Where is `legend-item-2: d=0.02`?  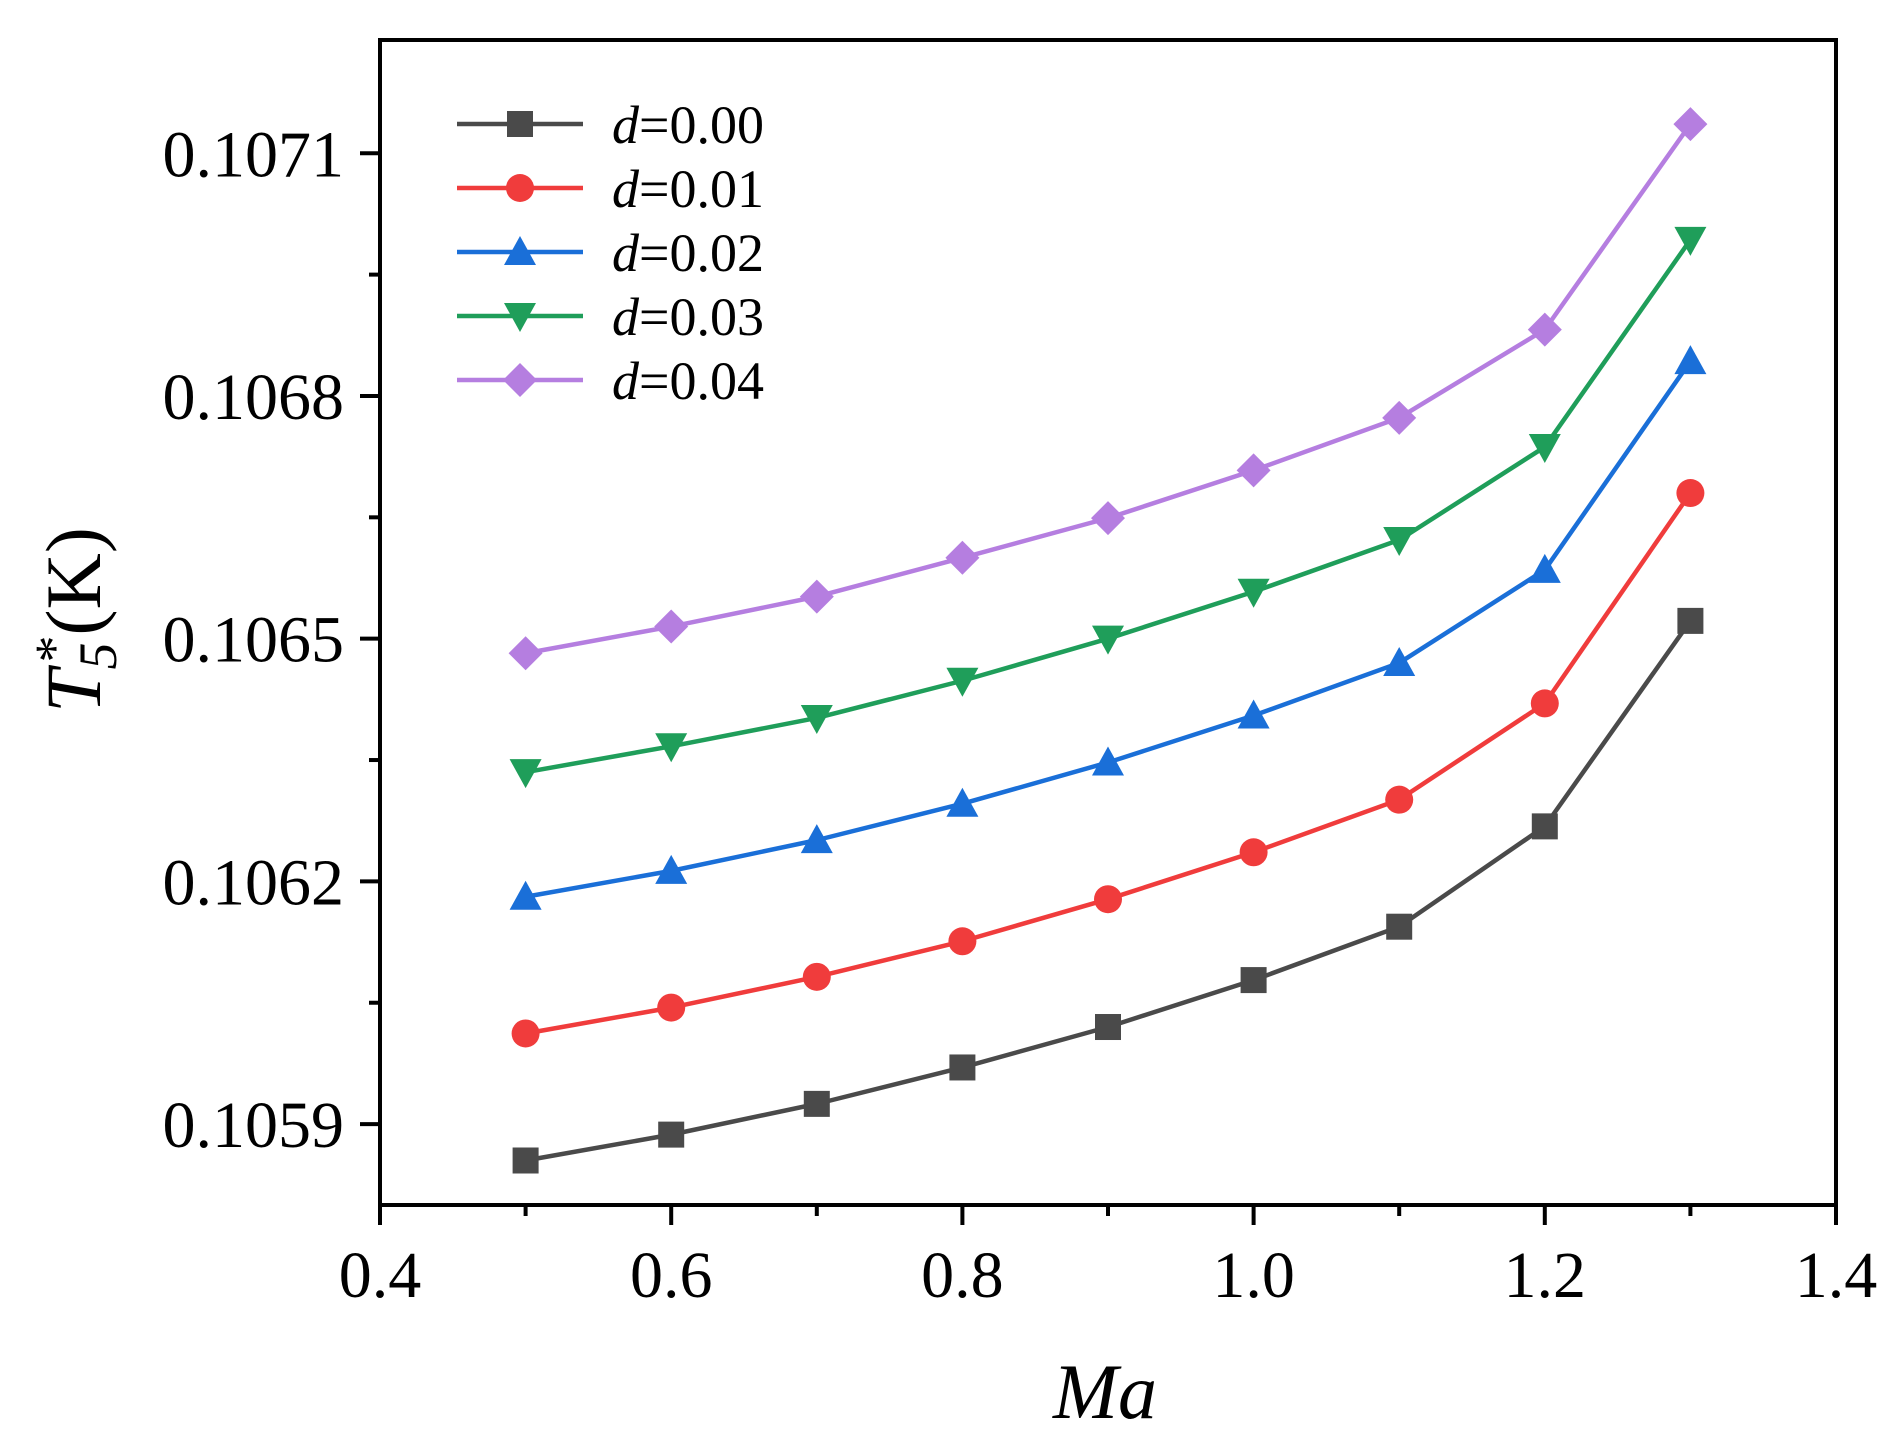 legend-item-2: d=0.02 is located at coordinates (610, 253).